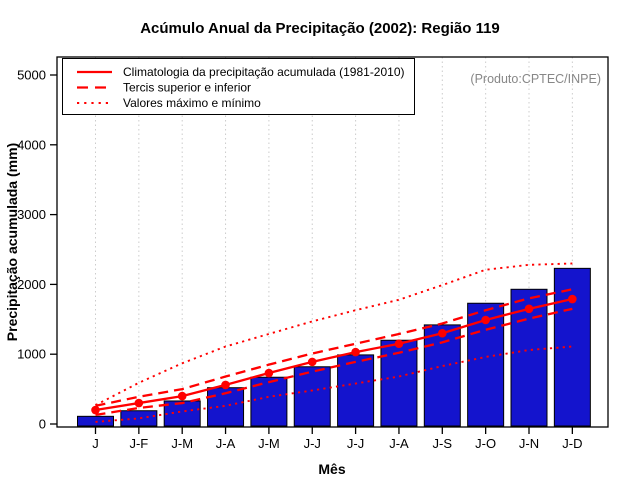 The width and height of the screenshot is (640, 500). Describe the element at coordinates (187, 88) in the screenshot. I see `legend-label-tercis: Tercis superior e inferior` at that location.